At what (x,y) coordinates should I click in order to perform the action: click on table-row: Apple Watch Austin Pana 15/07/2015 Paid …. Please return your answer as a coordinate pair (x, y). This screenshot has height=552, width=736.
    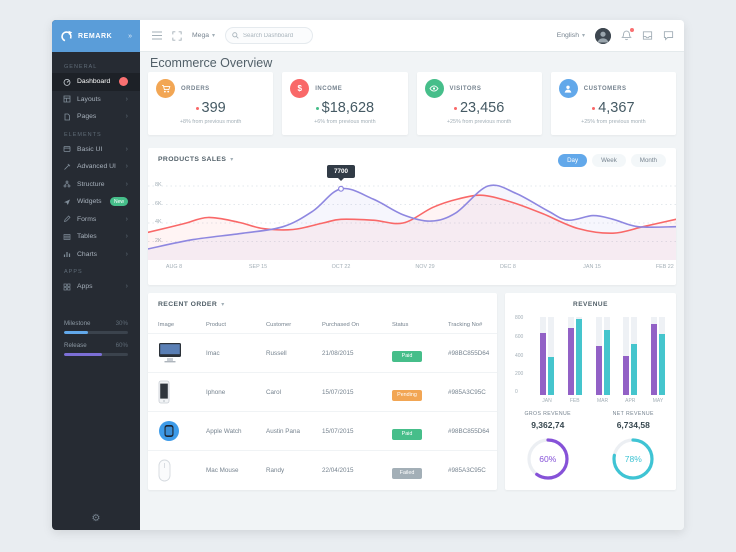
    Looking at the image, I should click on (322, 430).